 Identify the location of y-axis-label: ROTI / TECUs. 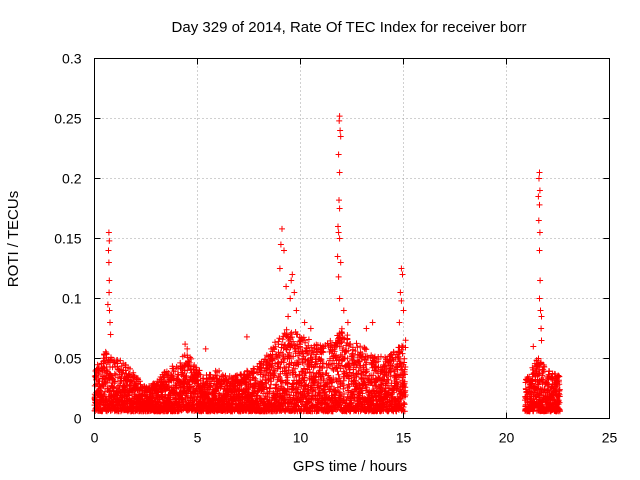
(13, 239).